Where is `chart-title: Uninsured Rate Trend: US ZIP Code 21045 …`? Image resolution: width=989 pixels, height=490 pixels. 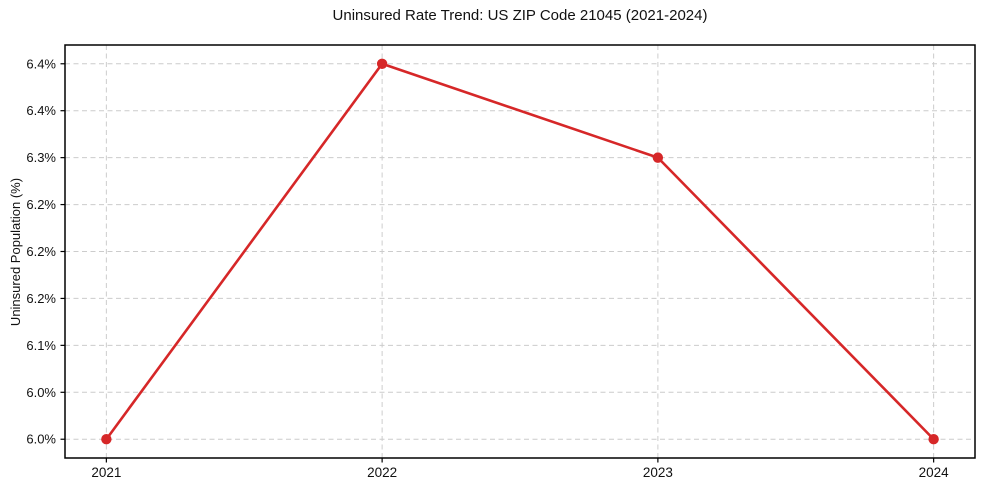
chart-title: Uninsured Rate Trend: US ZIP Code 21045 … is located at coordinates (520, 15).